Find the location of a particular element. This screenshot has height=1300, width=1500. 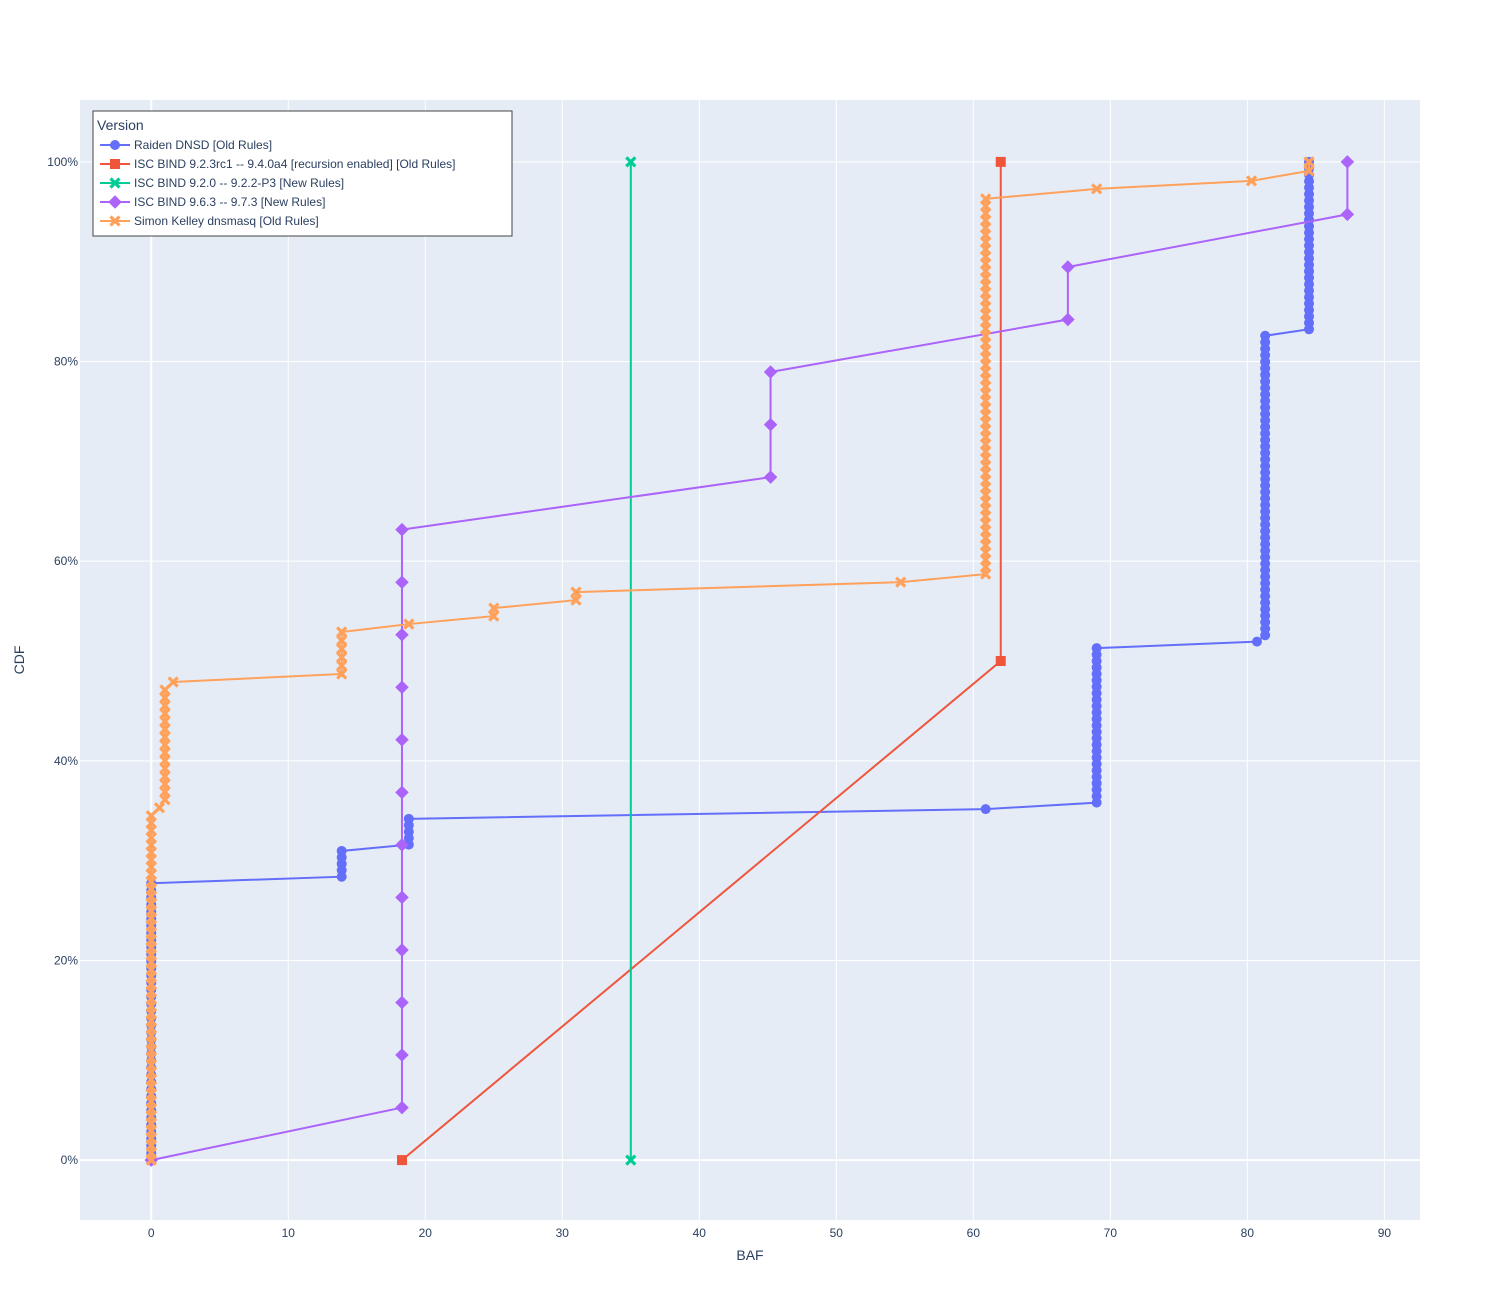

legend-item: Raiden DNSD [Old Rules] is located at coordinates (186, 145).